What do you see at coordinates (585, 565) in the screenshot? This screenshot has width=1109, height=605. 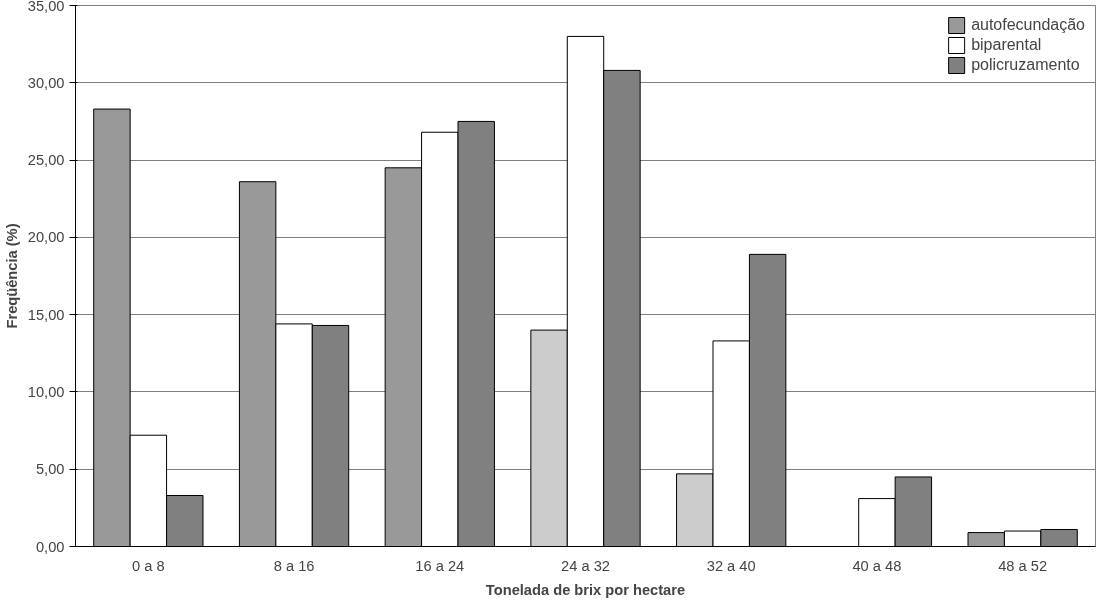 I see `x-tick-label: 24 a 32` at bounding box center [585, 565].